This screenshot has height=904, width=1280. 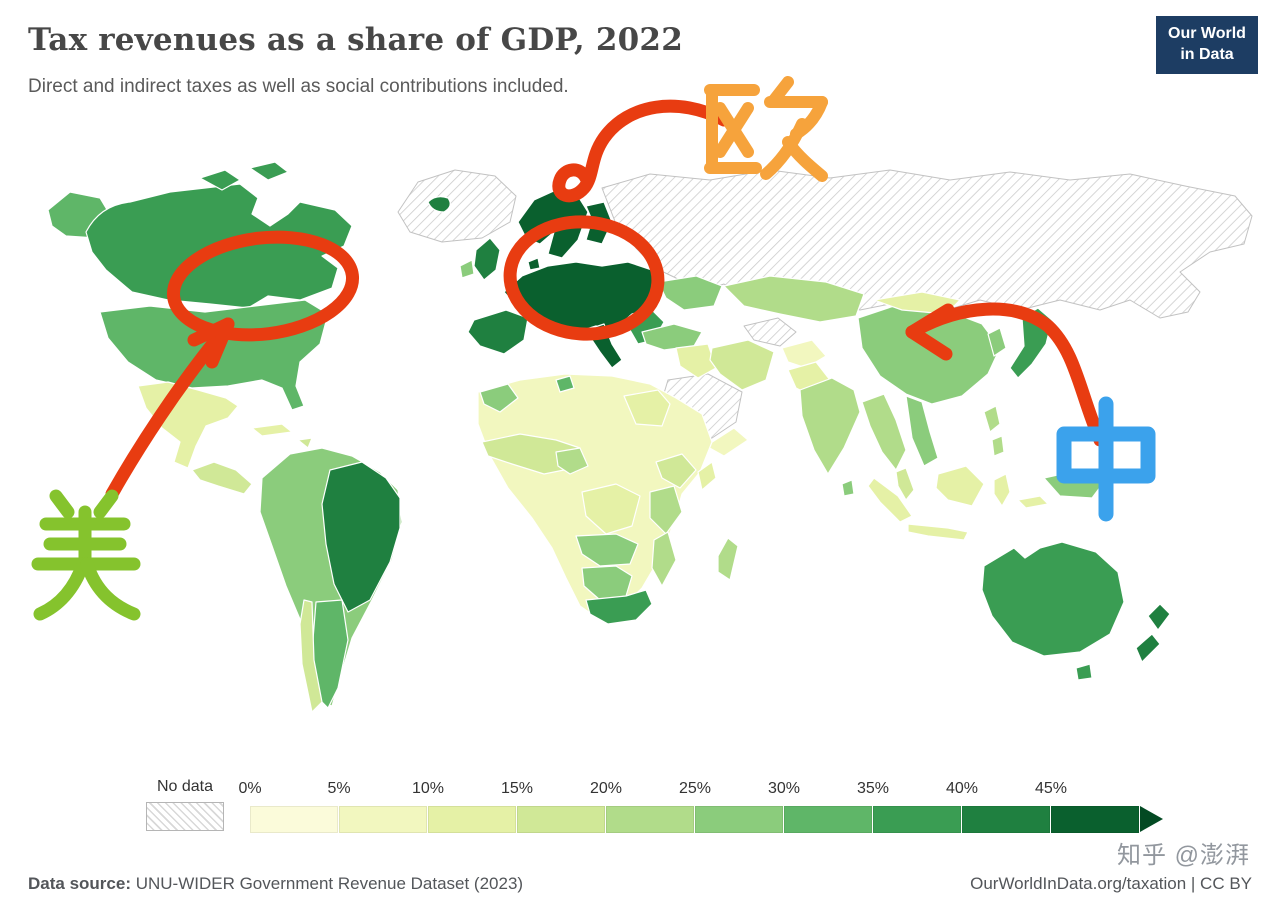 What do you see at coordinates (784, 788) in the screenshot?
I see `legend-tick-label: 30%` at bounding box center [784, 788].